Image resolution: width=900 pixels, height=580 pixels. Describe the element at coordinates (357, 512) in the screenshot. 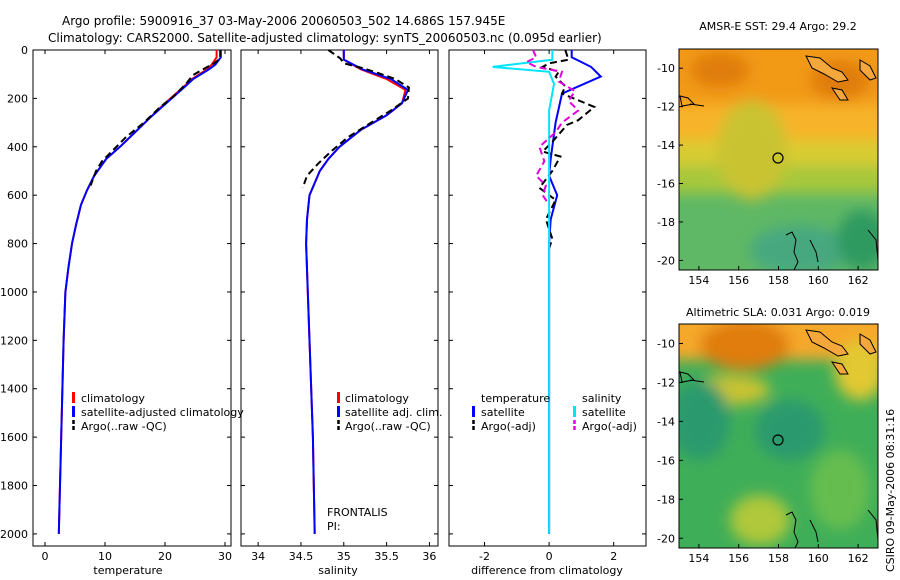

I see `frontalis-annotation: FRONTALIS` at that location.